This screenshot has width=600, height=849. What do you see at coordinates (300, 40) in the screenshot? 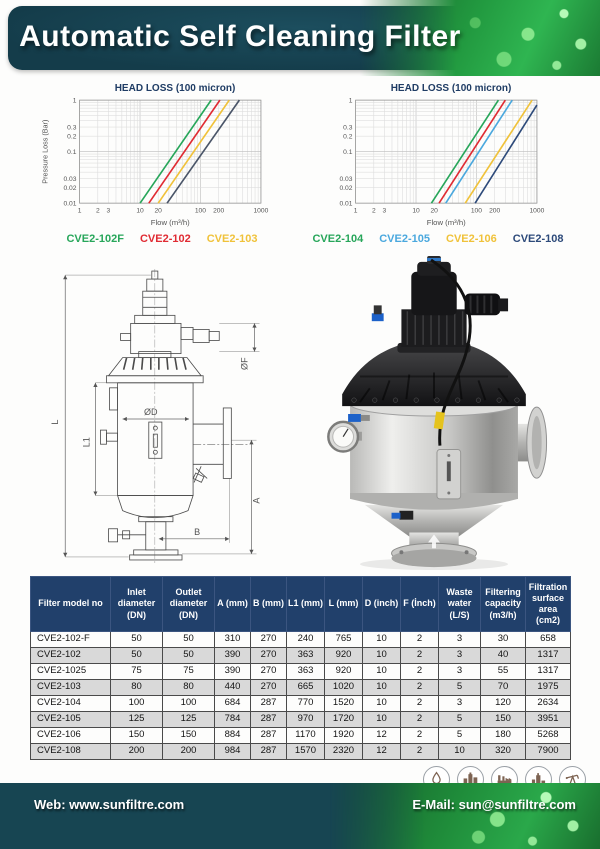
I see `header-banner: Automatic Self Cleaning Filter` at bounding box center [300, 40].